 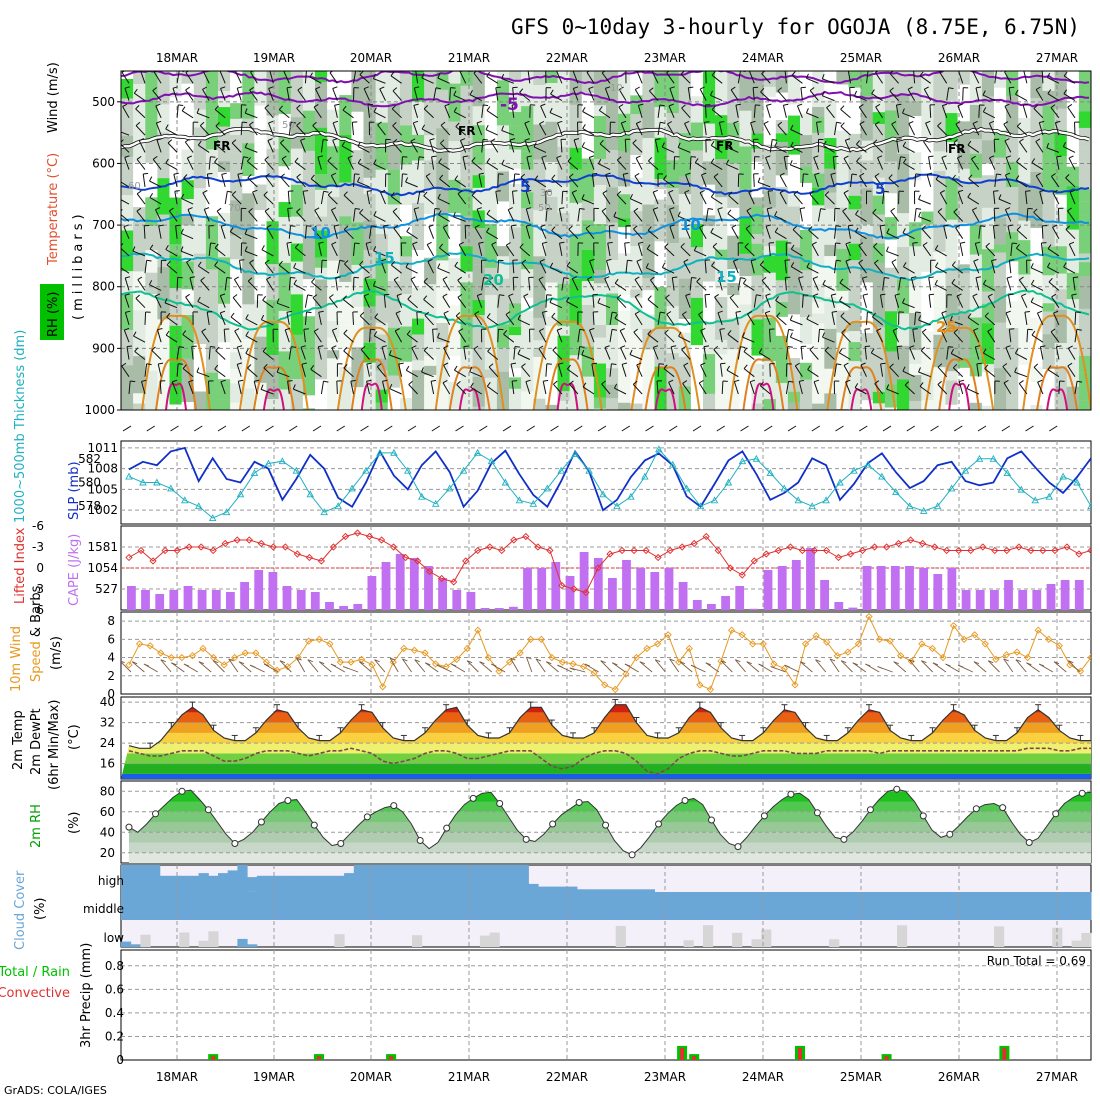 I want to click on lifted-index-line, so click(x=609, y=563).